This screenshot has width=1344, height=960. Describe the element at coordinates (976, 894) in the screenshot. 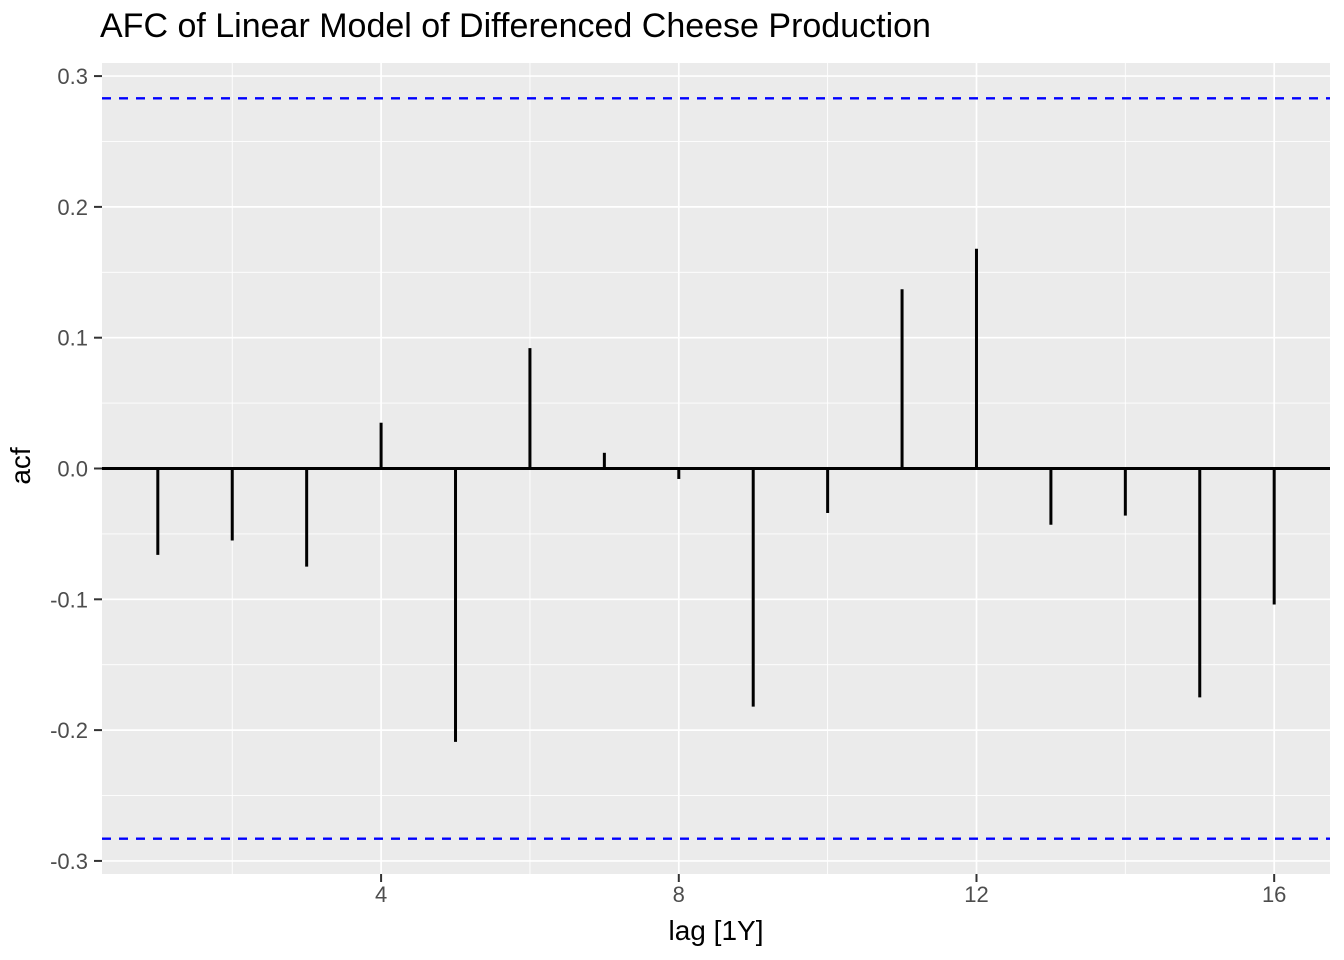

I see `x-tick-label: 12` at that location.